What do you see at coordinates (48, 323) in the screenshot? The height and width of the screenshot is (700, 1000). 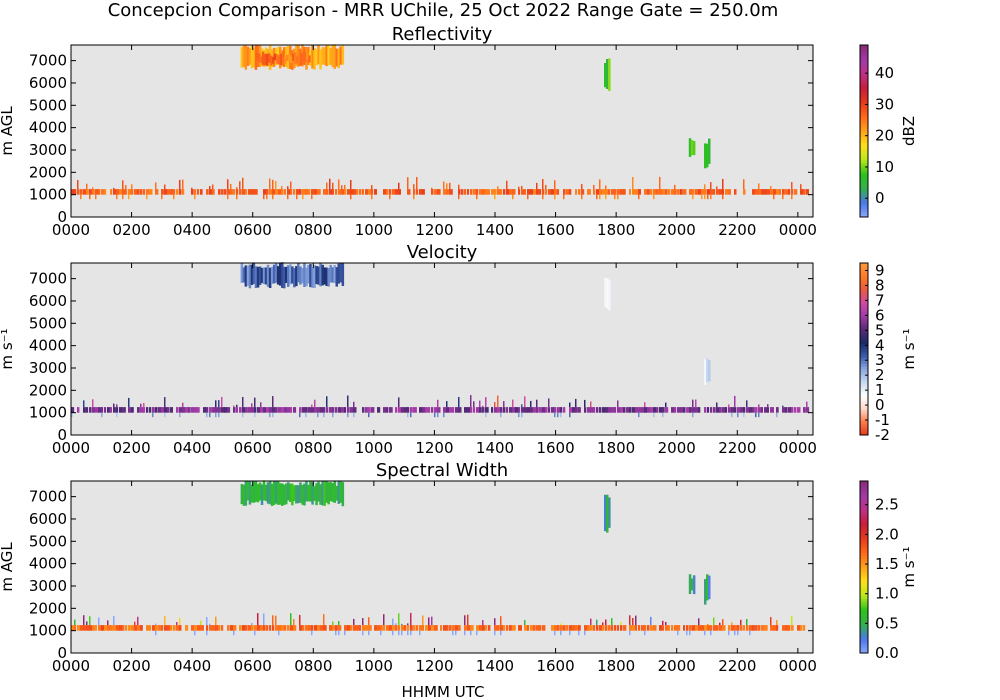 I see `y-tick-label: 5000` at bounding box center [48, 323].